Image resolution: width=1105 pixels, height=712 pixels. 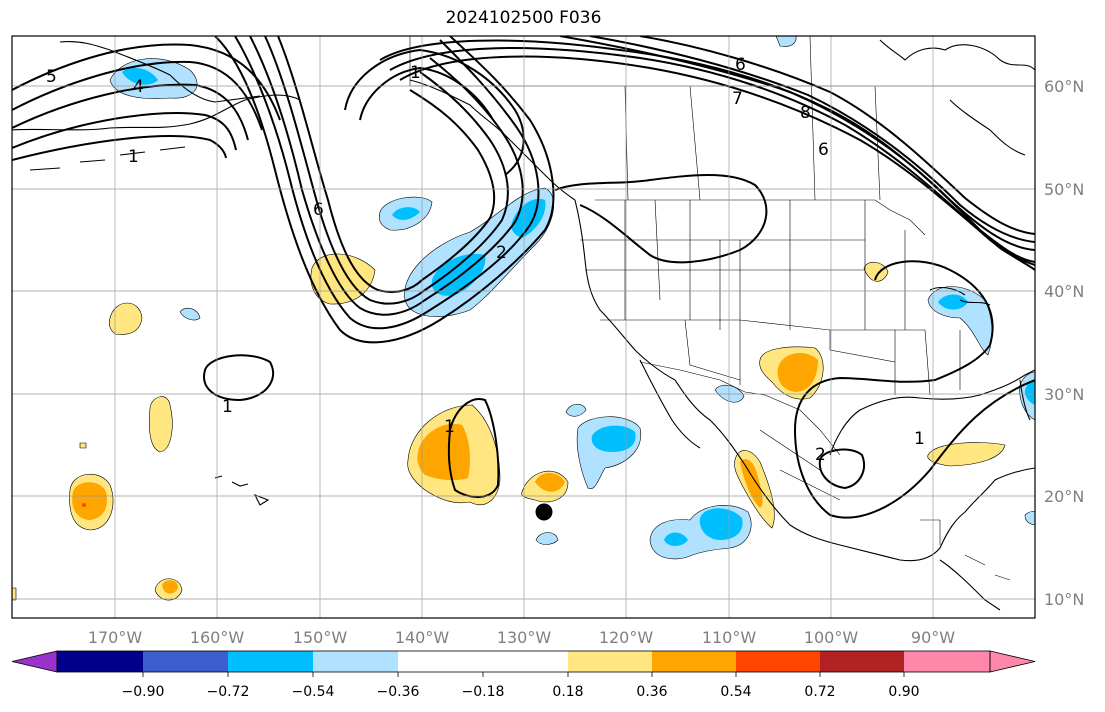 I want to click on colorbar-label: −0.72, so click(x=228, y=692).